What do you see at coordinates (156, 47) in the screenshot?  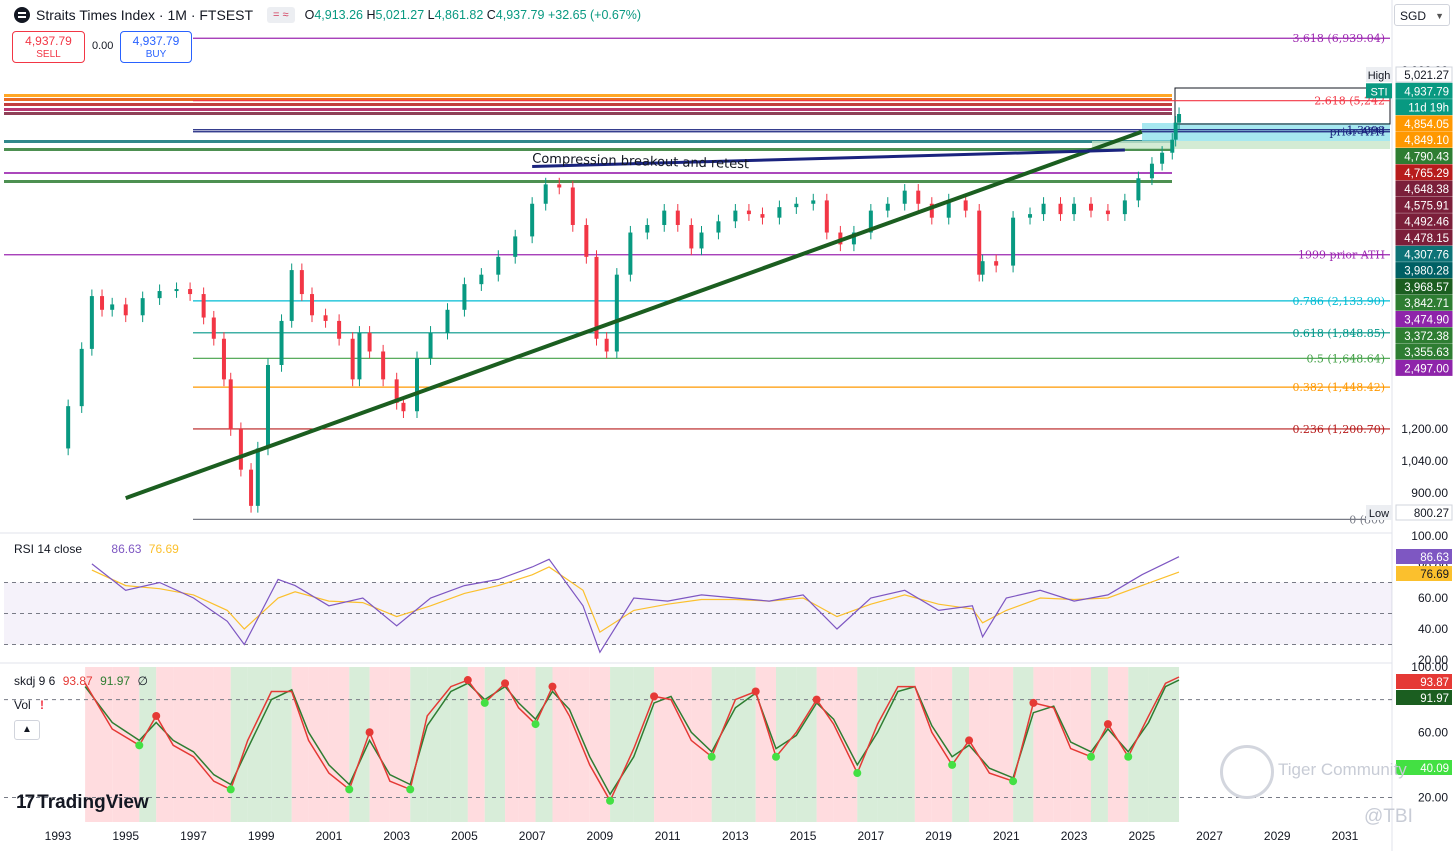 I see `buy-button: 4,937.79 BUY` at bounding box center [156, 47].